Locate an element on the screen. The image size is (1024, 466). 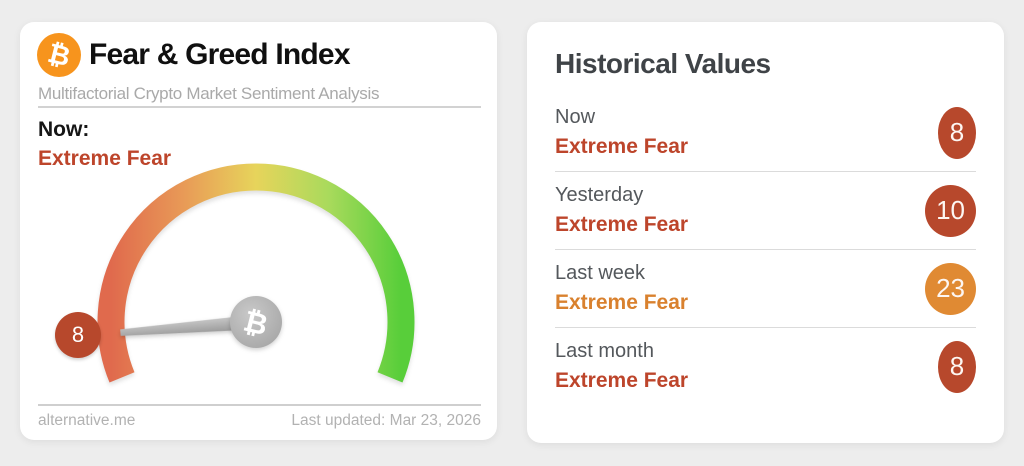
bitcoin-logo-icon: ₿ is located at coordinates (59, 55).